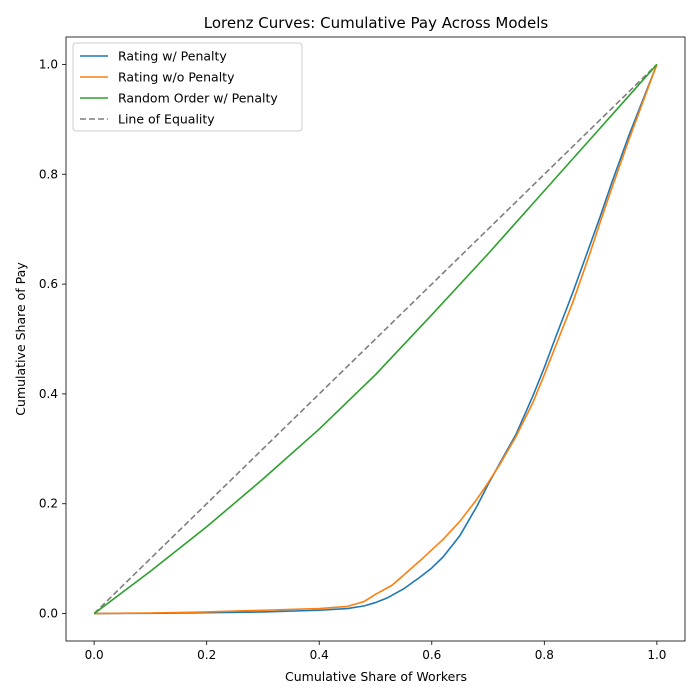  What do you see at coordinates (94, 655) in the screenshot?
I see `x-tick-label: 0.0` at bounding box center [94, 655].